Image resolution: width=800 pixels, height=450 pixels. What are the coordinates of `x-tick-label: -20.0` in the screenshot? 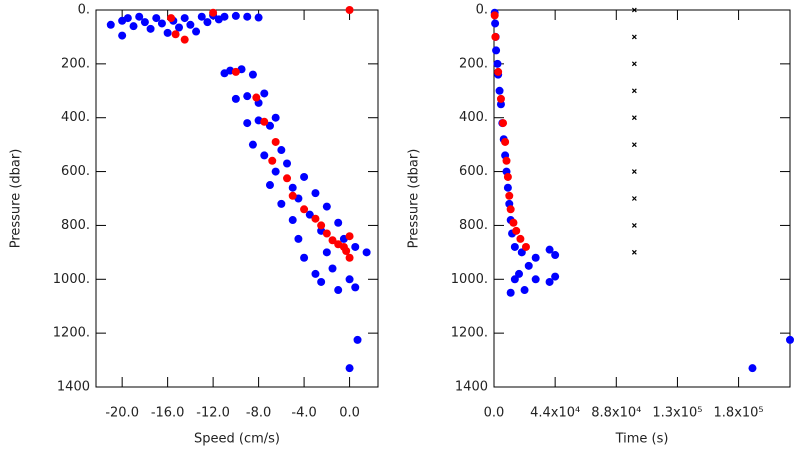 It's located at (122, 413).